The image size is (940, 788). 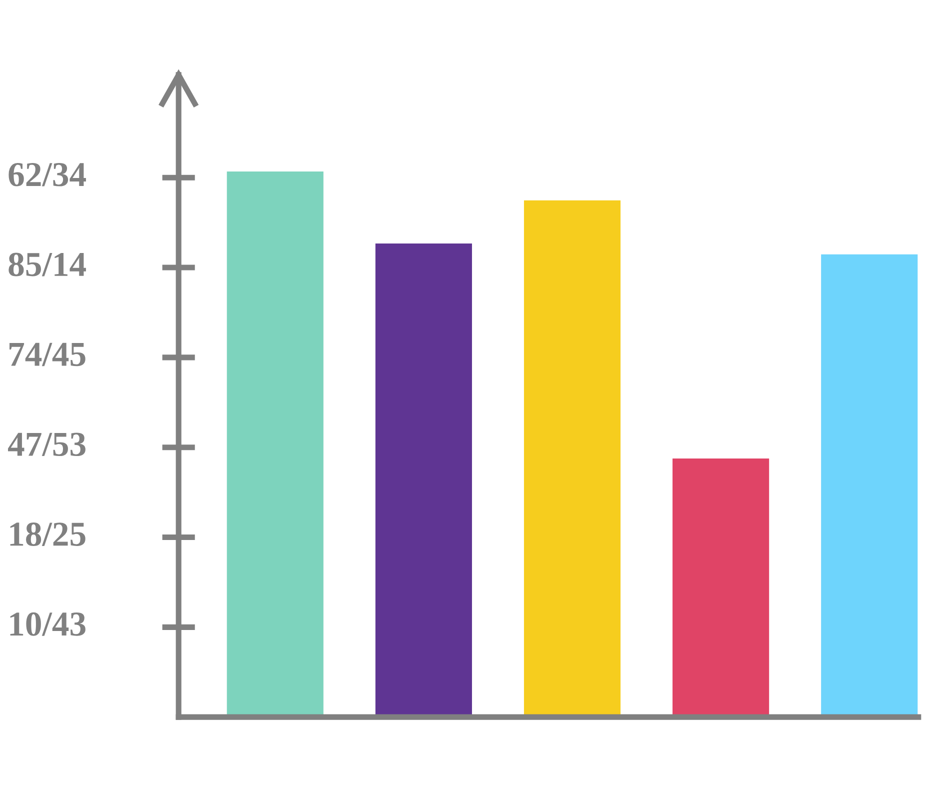 What do you see at coordinates (48, 534) in the screenshot?
I see `text: 18/25` at bounding box center [48, 534].